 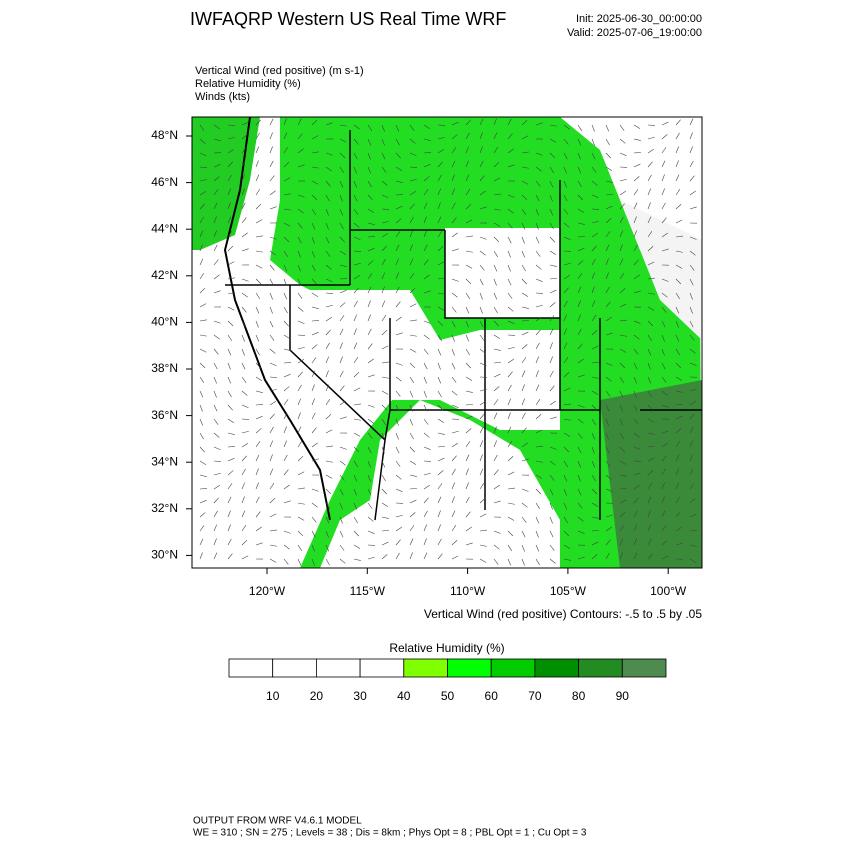 I want to click on lat-label: 42°N, so click(x=164, y=275).